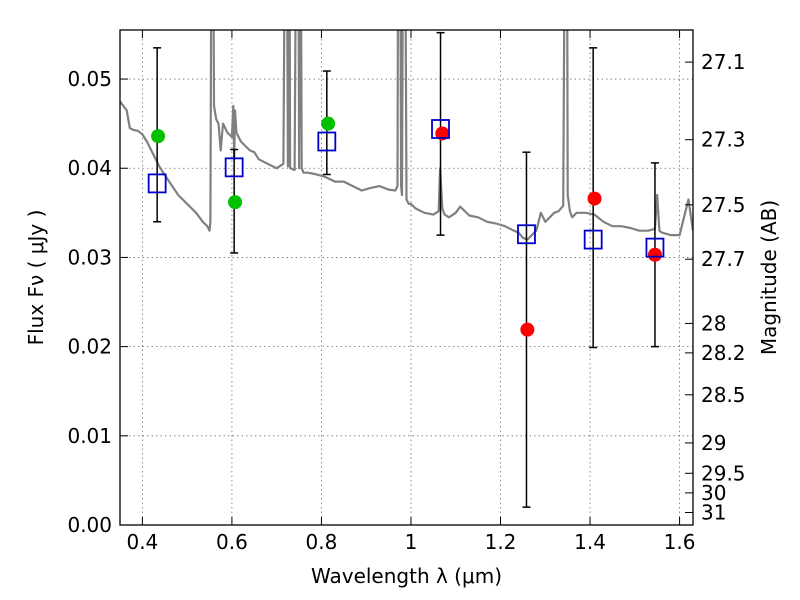 Image resolution: width=800 pixels, height=600 pixels. I want to click on x-tick-label: 1, so click(411, 542).